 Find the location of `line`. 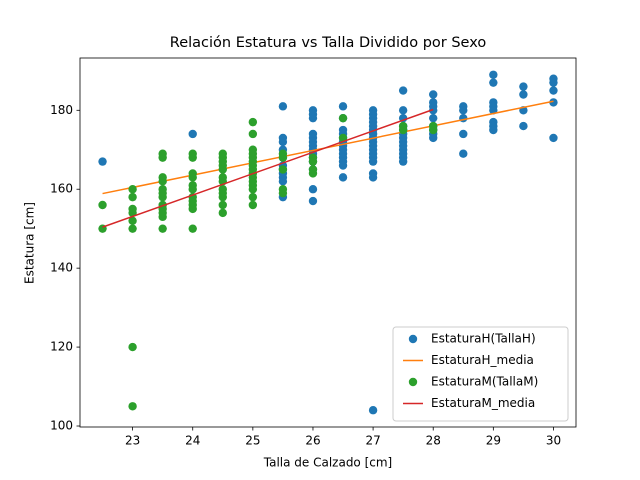

line is located at coordinates (268, 168).